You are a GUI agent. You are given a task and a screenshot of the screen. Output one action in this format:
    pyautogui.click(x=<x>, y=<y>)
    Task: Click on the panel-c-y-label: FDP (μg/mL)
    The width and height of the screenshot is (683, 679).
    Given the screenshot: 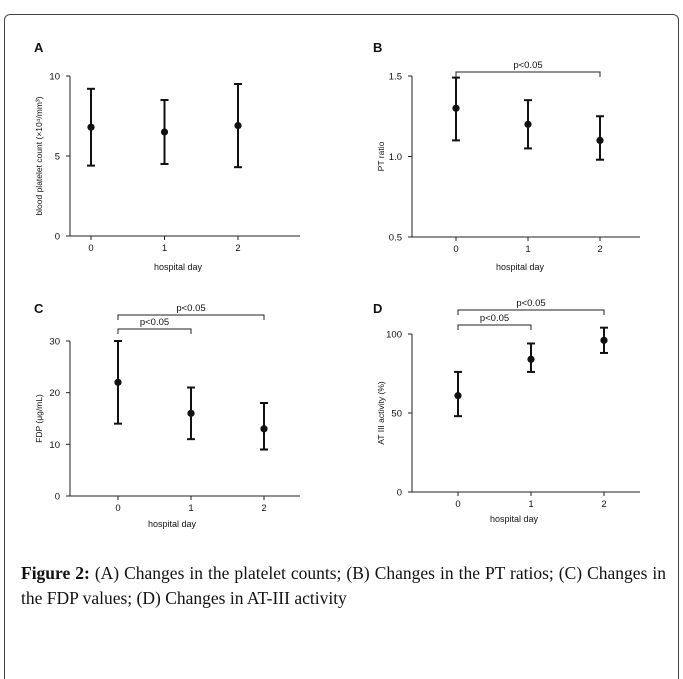 What is the action you would take?
    pyautogui.click(x=39, y=418)
    